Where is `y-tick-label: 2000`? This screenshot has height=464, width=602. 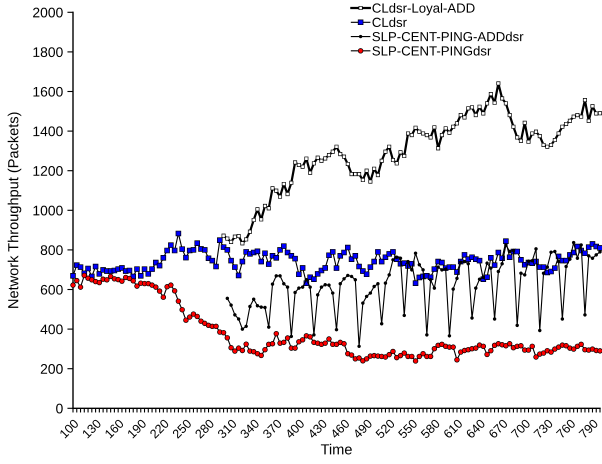 y-tick-label: 2000 is located at coordinates (48, 13).